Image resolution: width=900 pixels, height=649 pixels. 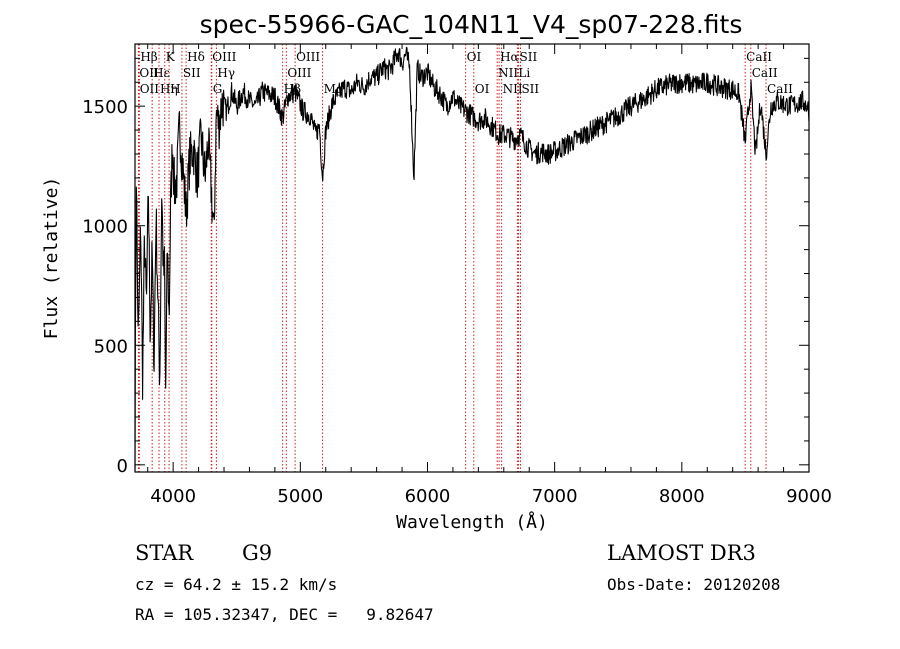 What do you see at coordinates (509, 57) in the screenshot?
I see `line-marker-label-18: Hα` at bounding box center [509, 57].